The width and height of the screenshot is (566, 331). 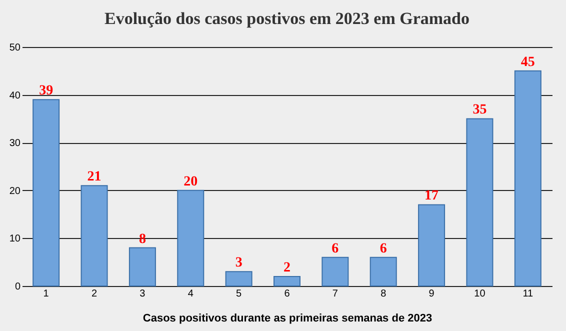 What do you see at coordinates (383, 294) in the screenshot?
I see `x-tick-label: 8` at bounding box center [383, 294].